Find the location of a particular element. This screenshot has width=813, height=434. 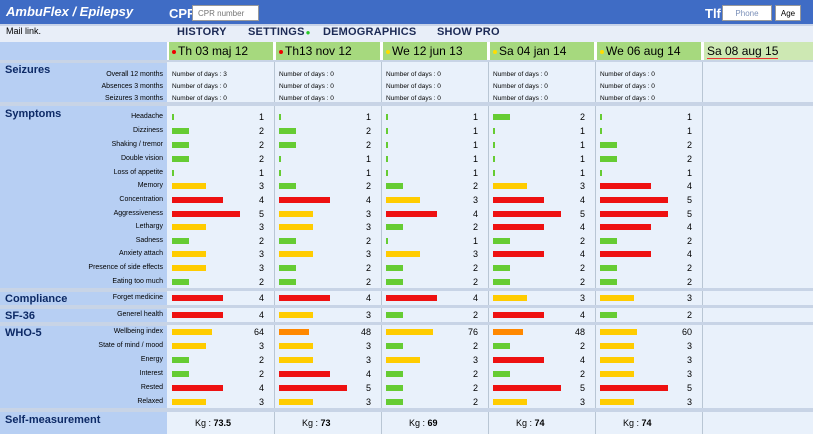

nav-settings: SETTINGS● is located at coordinates (279, 32).